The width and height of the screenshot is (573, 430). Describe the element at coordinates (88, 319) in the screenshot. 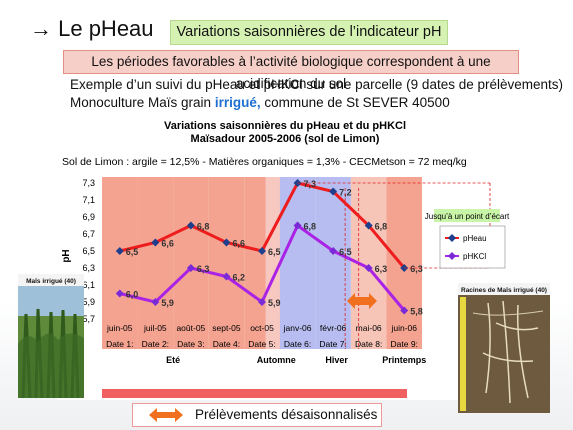

I see `y-tick-label: 5,7` at that location.